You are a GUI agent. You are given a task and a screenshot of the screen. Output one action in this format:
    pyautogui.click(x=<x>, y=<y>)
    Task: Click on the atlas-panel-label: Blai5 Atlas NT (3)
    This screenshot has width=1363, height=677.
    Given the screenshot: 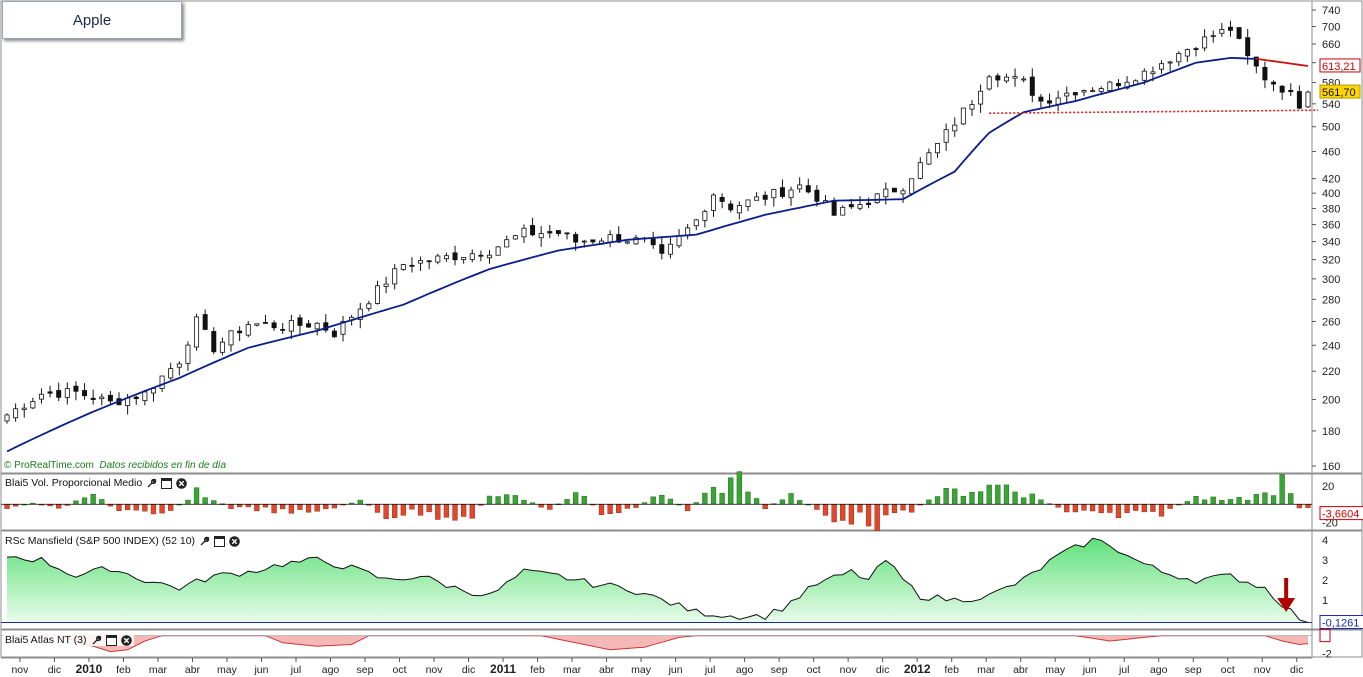 What is the action you would take?
    pyautogui.click(x=46, y=640)
    